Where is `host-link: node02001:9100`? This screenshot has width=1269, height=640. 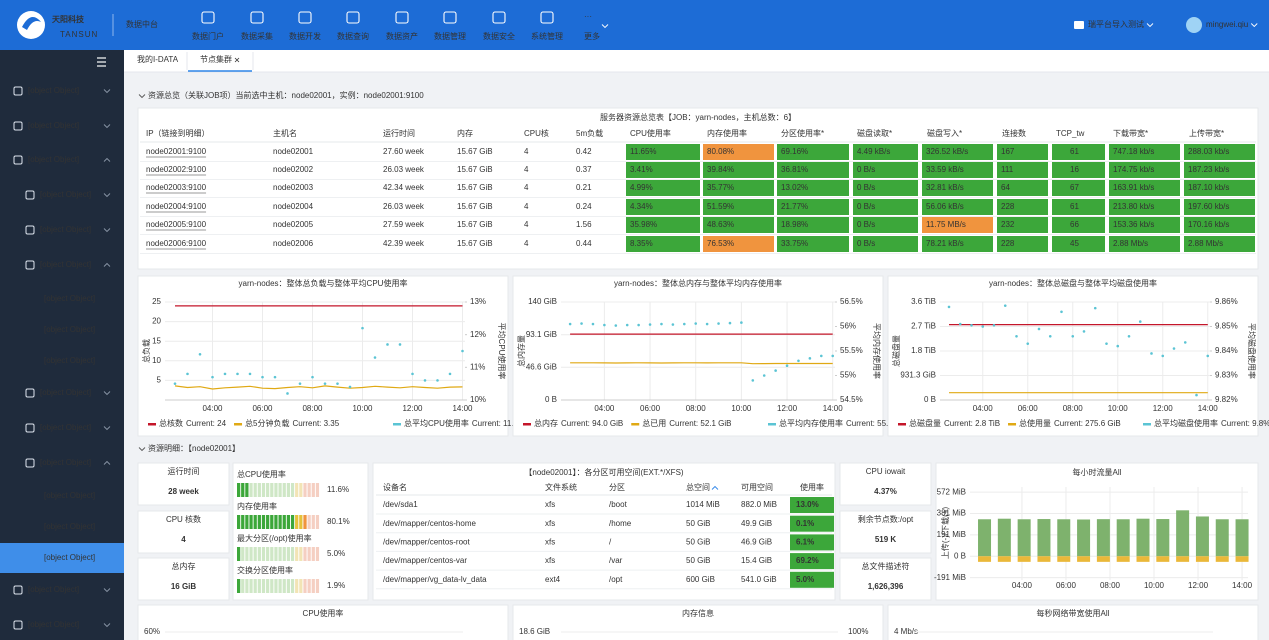 host-link: node02001:9100 is located at coordinates (176, 151).